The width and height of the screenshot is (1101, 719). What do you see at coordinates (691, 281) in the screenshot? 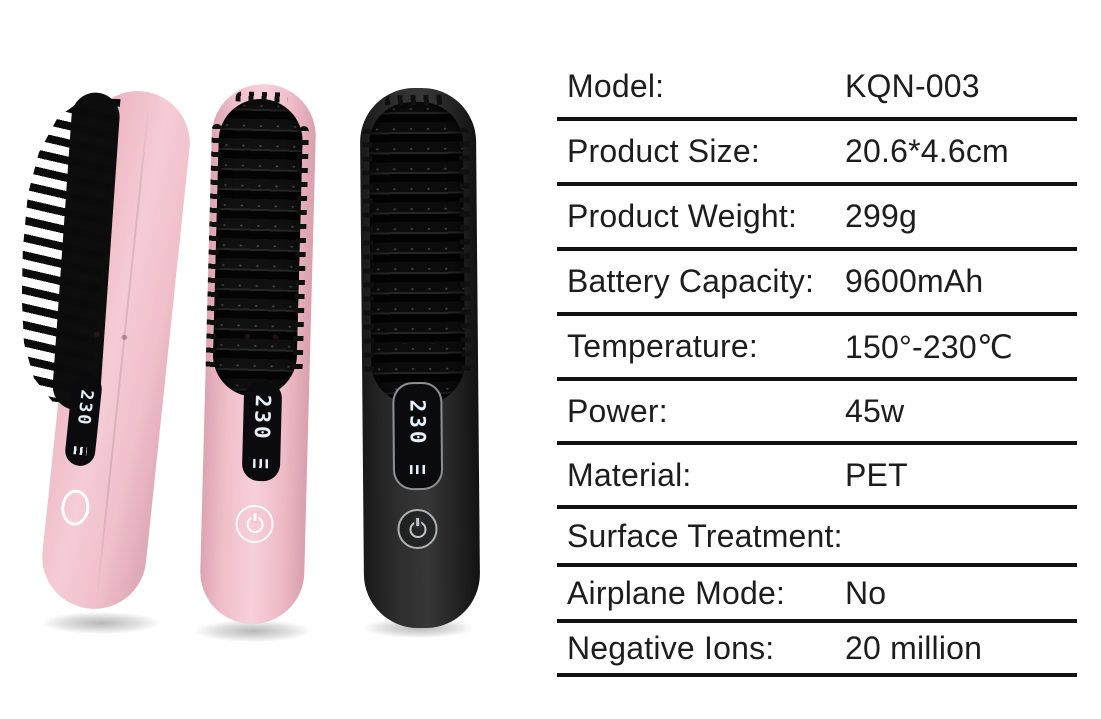
I see `spec-label: Battery Capacity:` at bounding box center [691, 281].